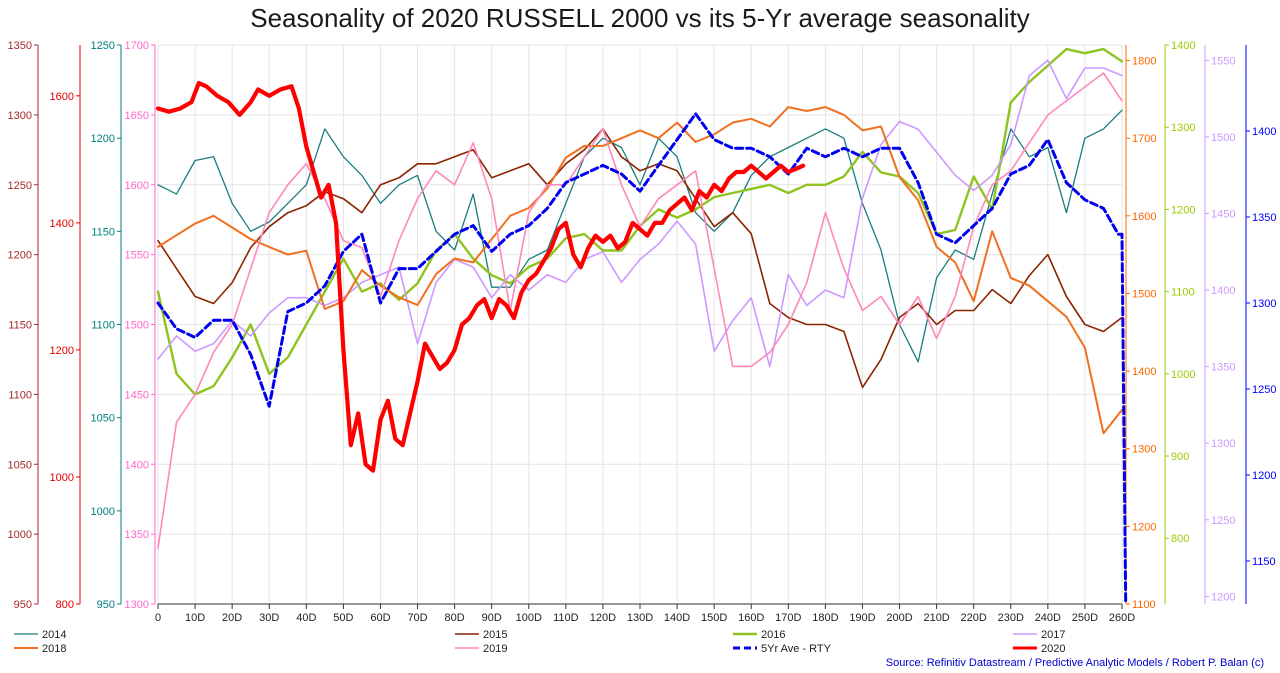 The image size is (1280, 673). What do you see at coordinates (714, 618) in the screenshot?
I see `x-tick-label: 150D` at bounding box center [714, 618].